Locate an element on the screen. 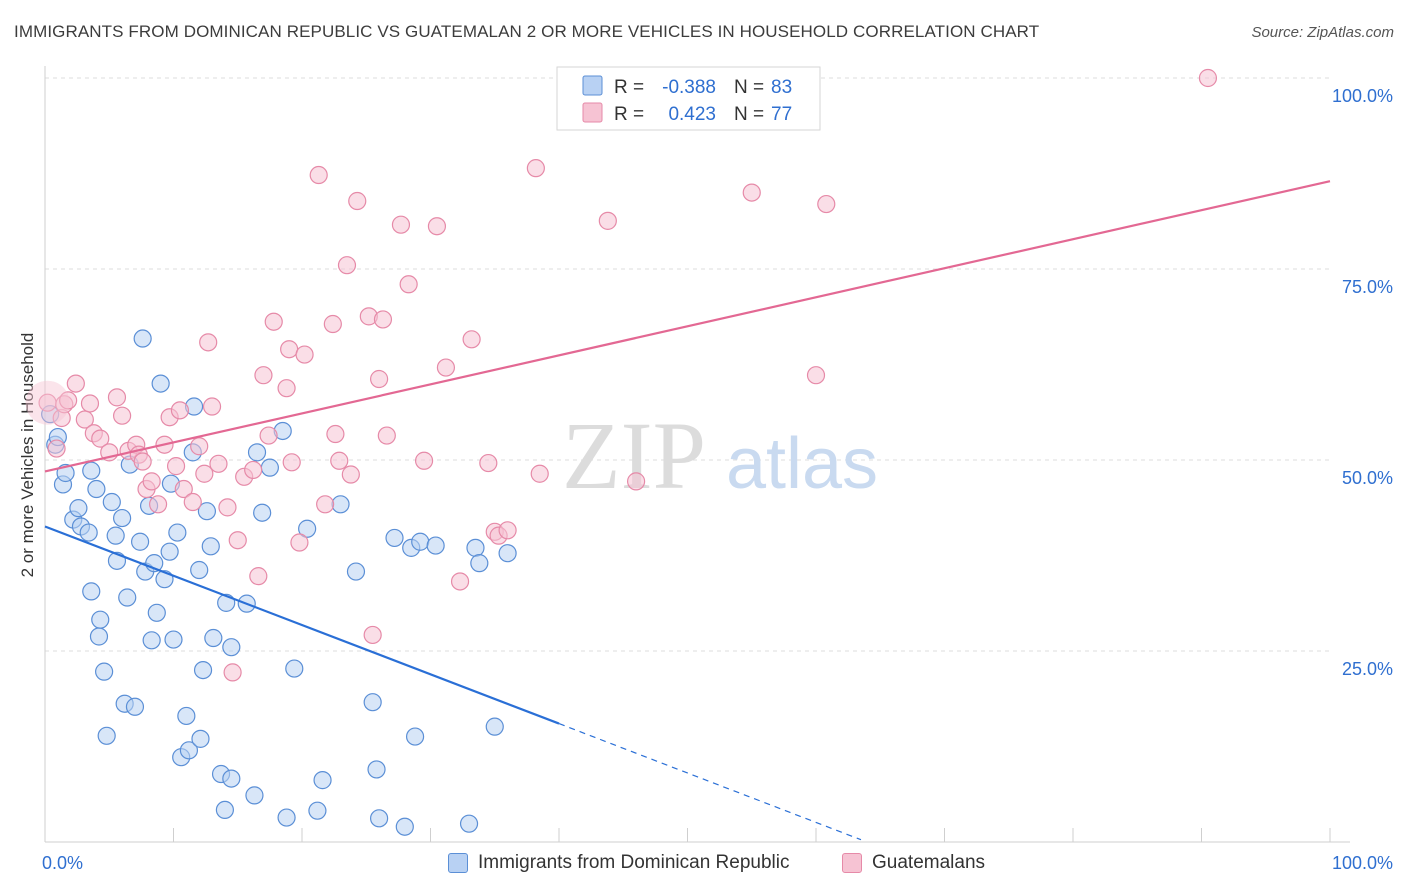 This screenshot has height=892, width=1406. source-attribution: Source: ZipAtlas.com is located at coordinates (1322, 32).